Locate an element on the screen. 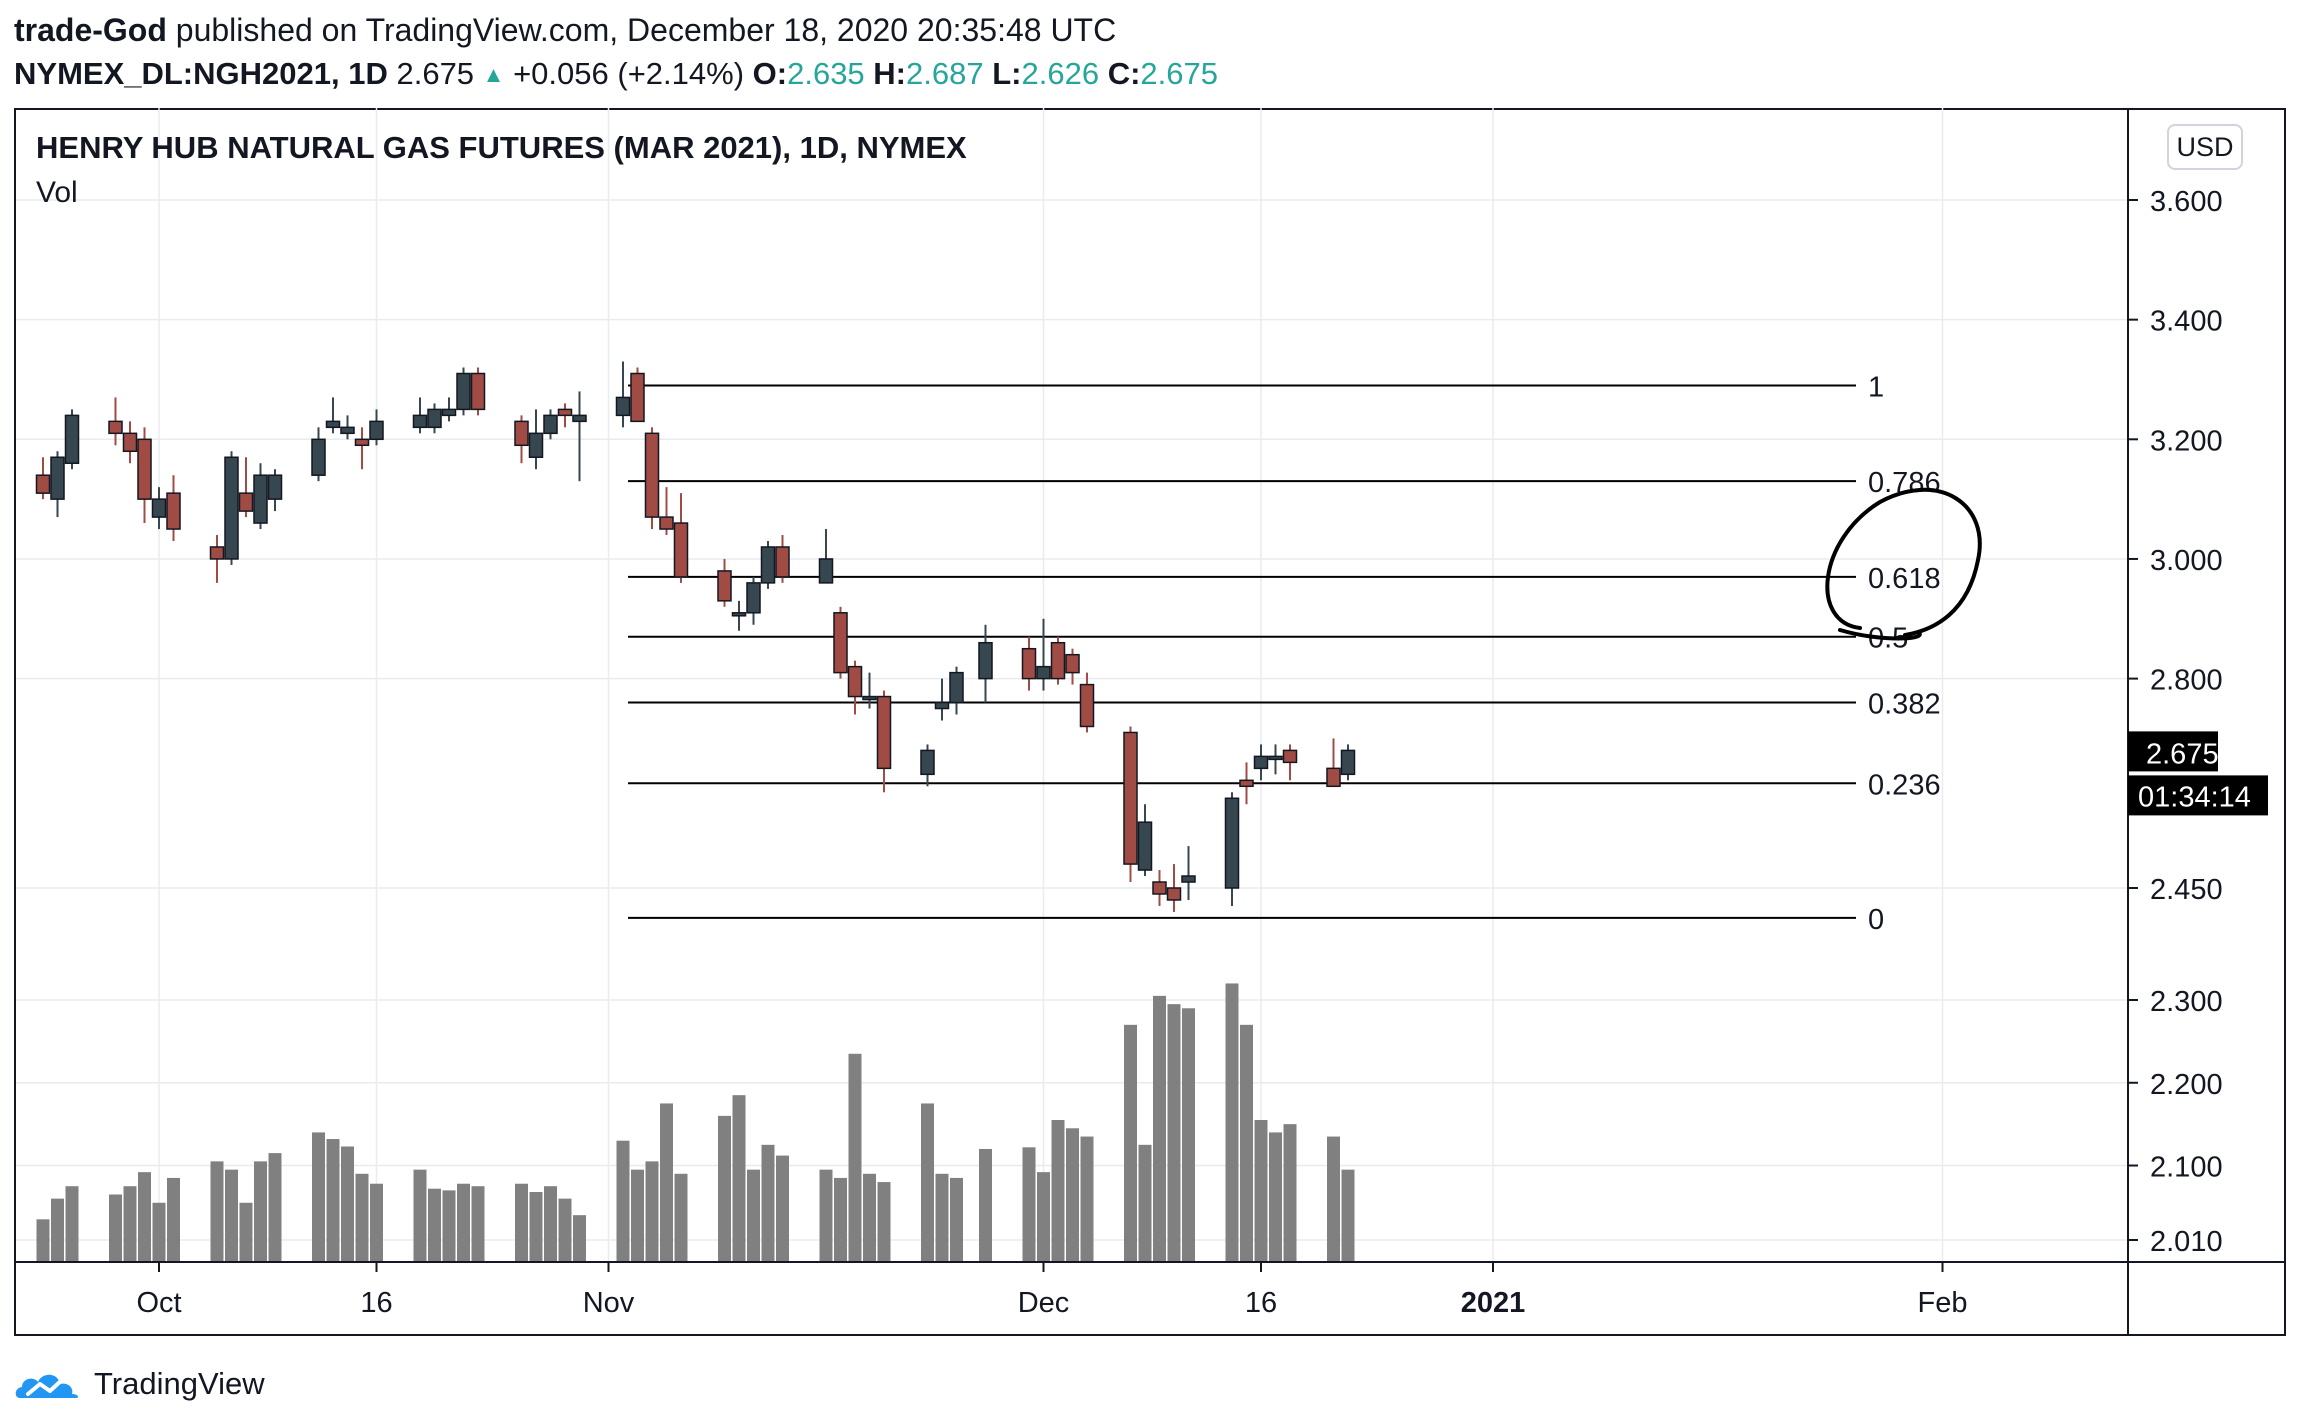 This screenshot has height=1426, width=2299. high-value: 2.687 is located at coordinates (945, 73).